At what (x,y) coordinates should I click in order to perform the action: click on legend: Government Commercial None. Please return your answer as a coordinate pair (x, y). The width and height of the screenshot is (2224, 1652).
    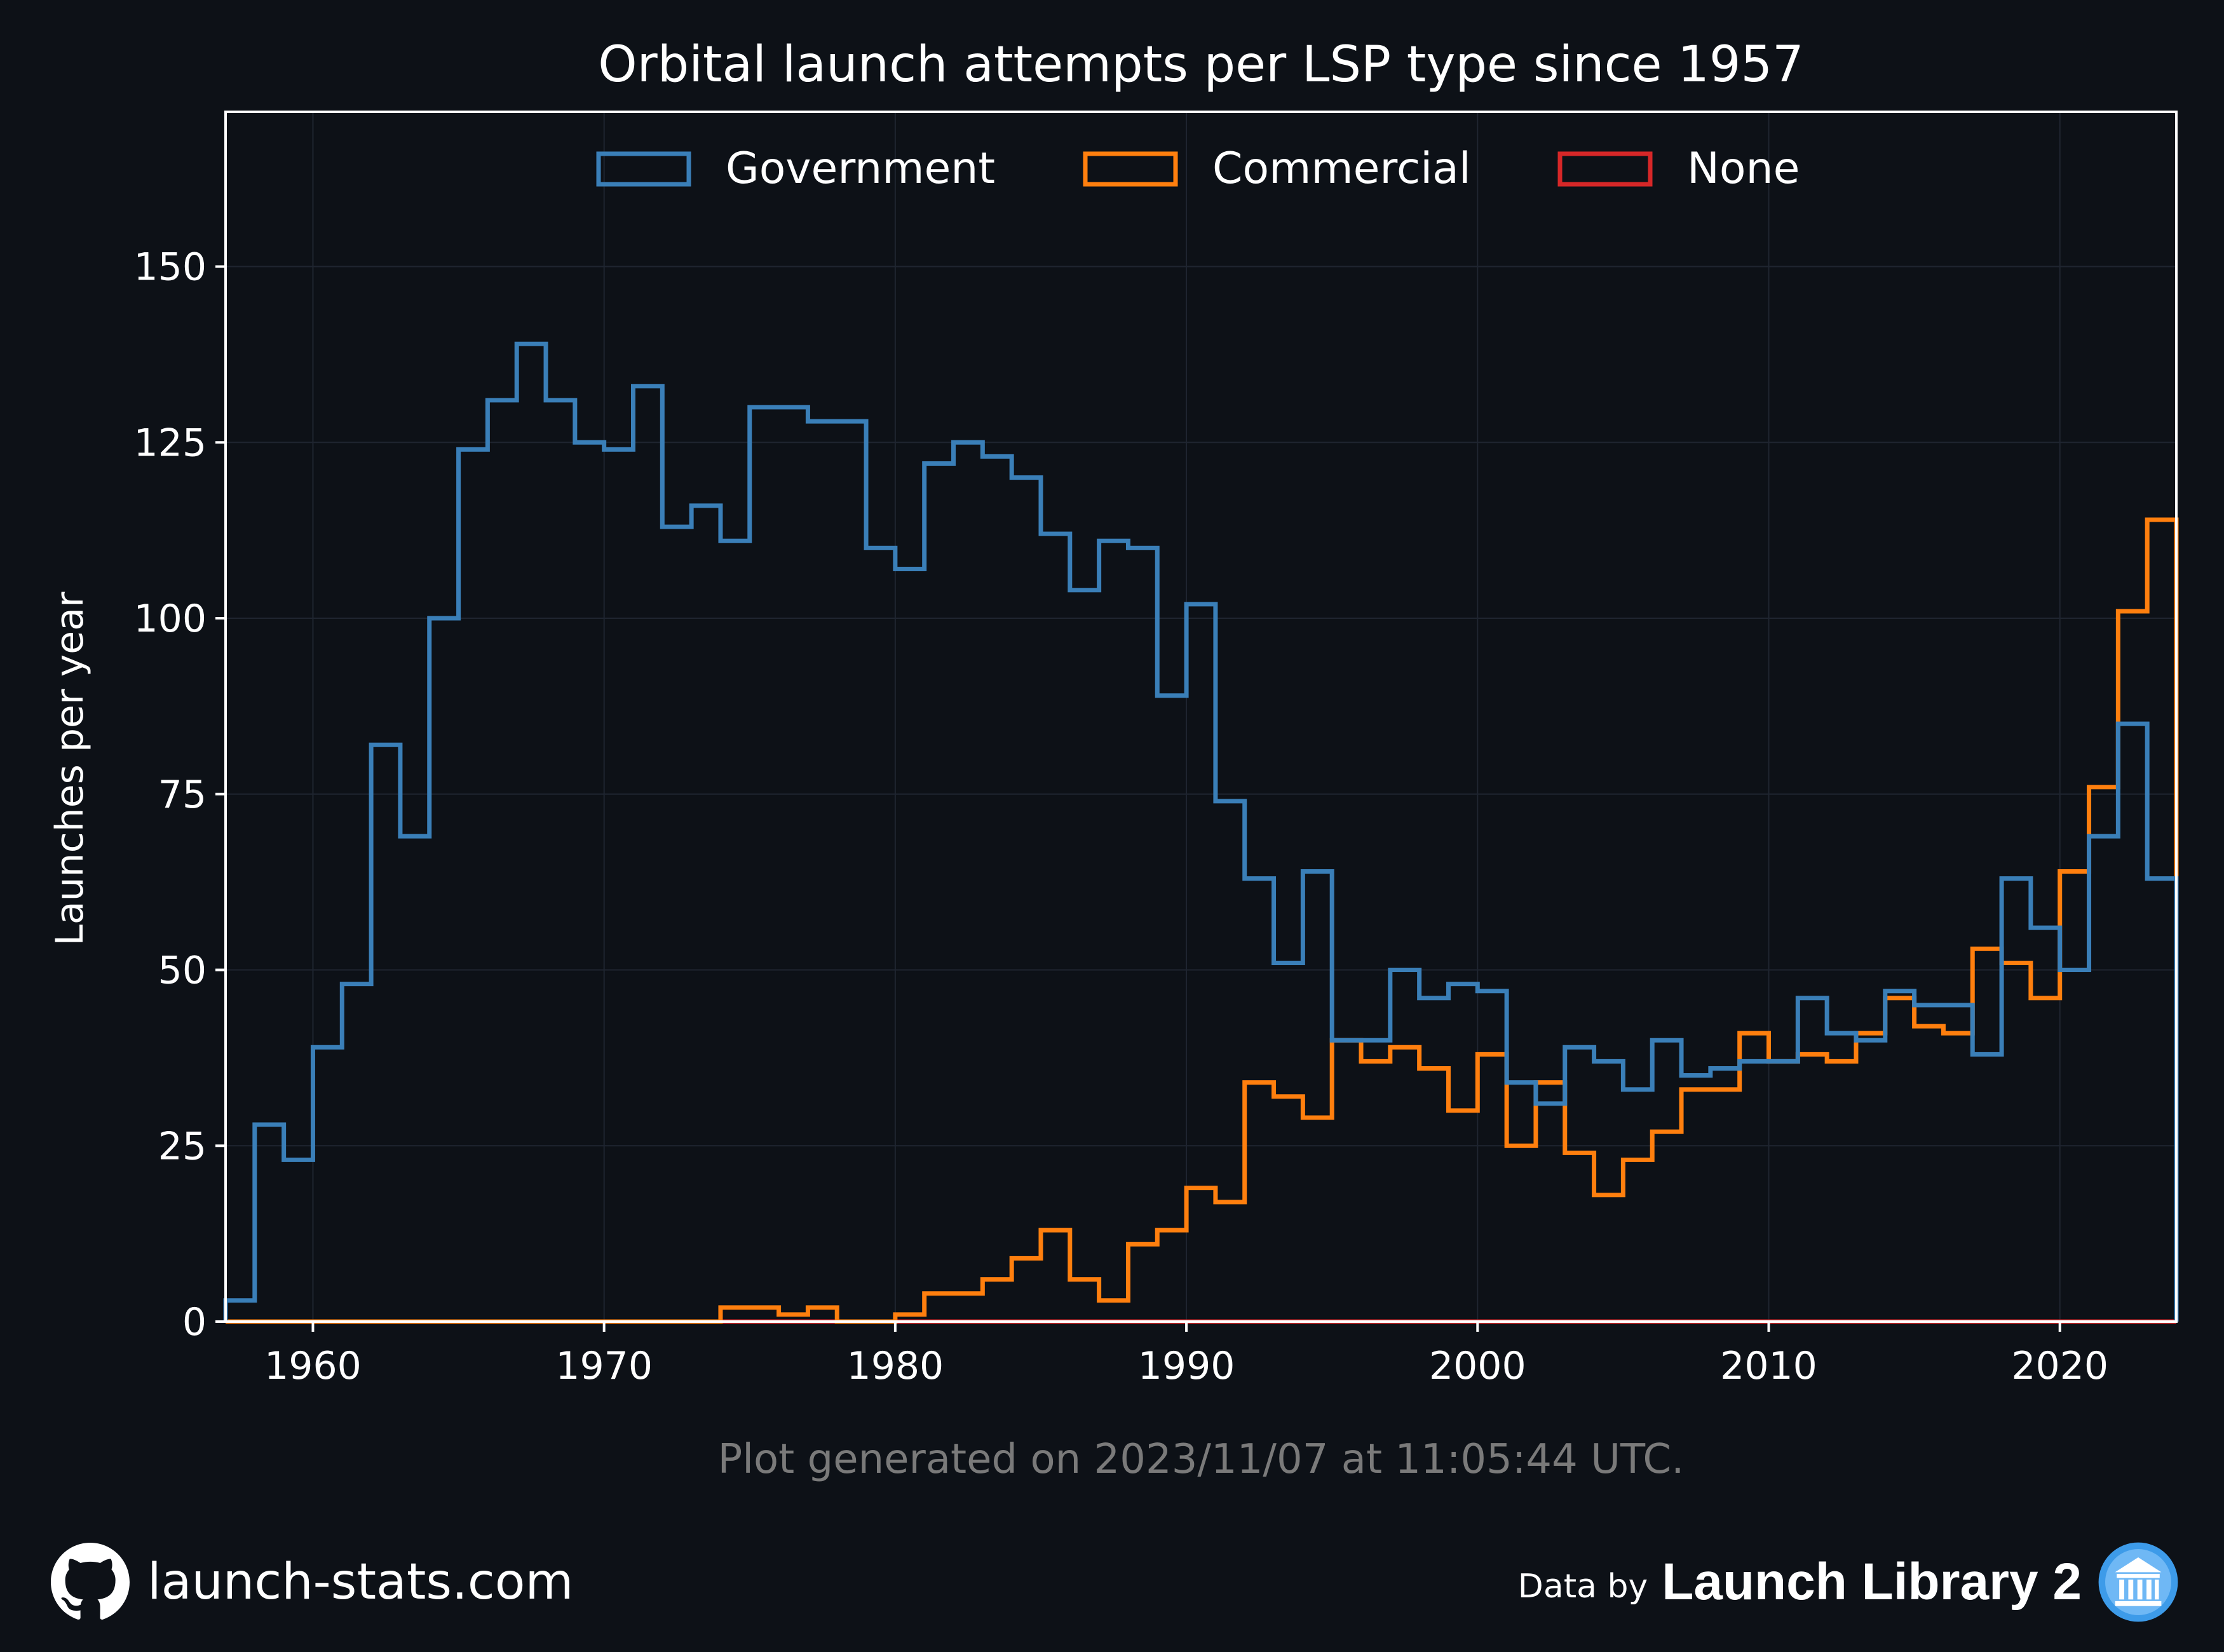
    Looking at the image, I should click on (1198, 169).